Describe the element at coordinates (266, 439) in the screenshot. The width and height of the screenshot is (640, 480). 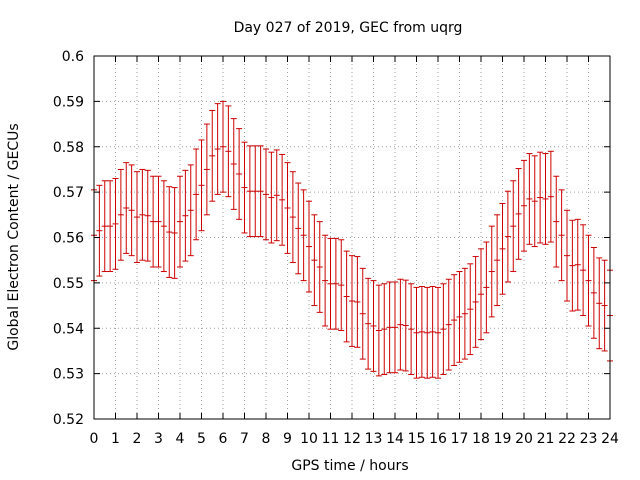
I see `x-tick-label: 8` at that location.